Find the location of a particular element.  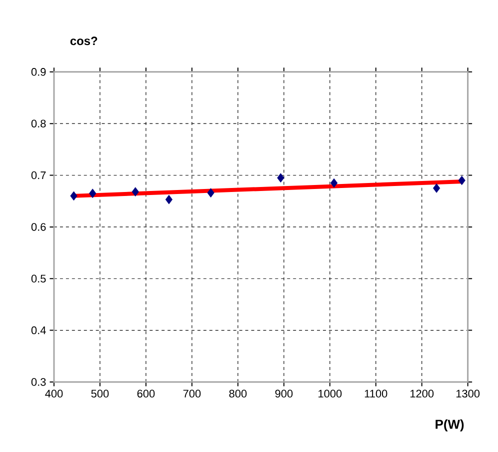

x-tick-label: 1200 is located at coordinates (422, 394).